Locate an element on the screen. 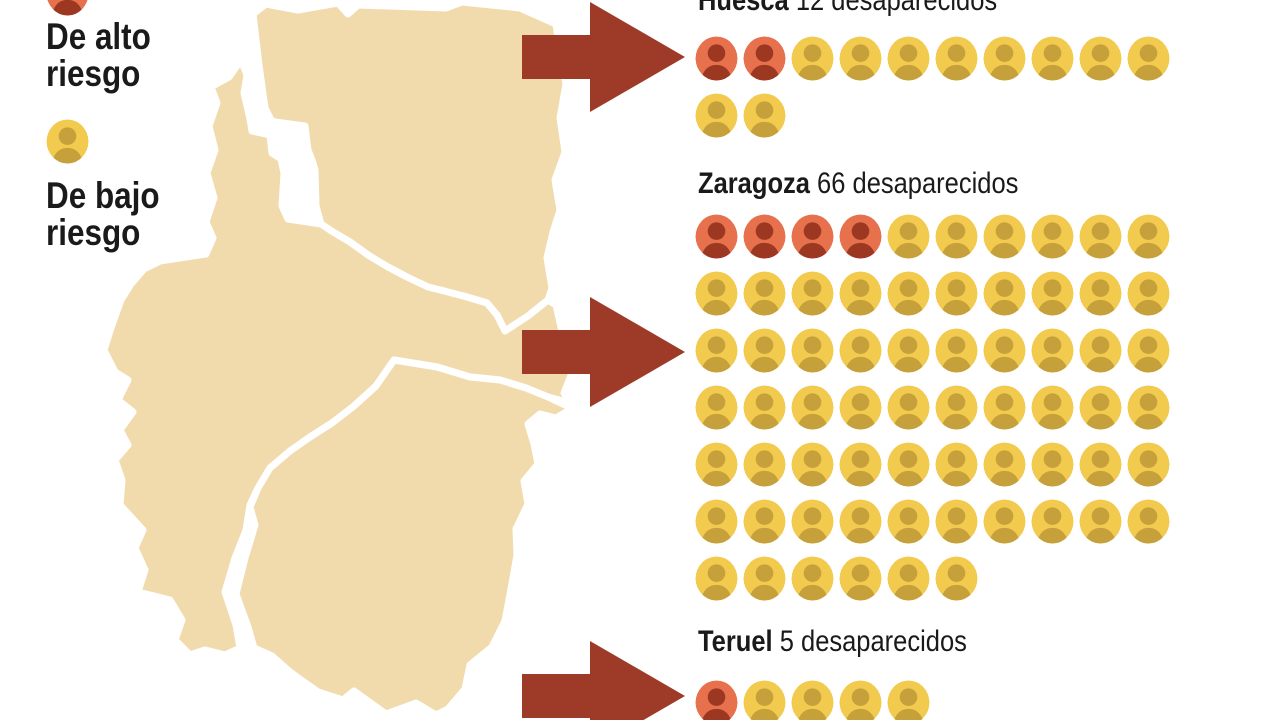 Image resolution: width=1280 pixels, height=720 pixels. pictogram-grid-huesca is located at coordinates (936, 93).